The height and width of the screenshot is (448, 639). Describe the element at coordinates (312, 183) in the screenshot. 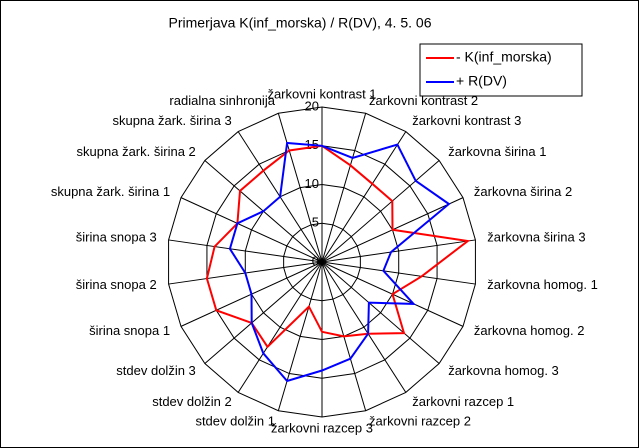

I see `tick-label: 10` at that location.